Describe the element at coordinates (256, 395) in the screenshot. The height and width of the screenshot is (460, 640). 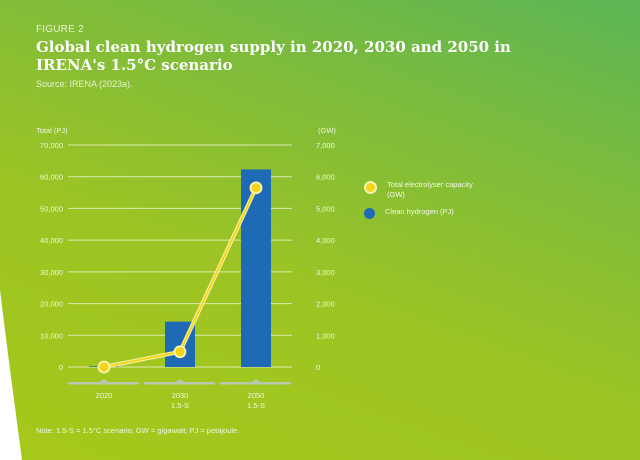
I see `x-tick-label: 2050` at that location.